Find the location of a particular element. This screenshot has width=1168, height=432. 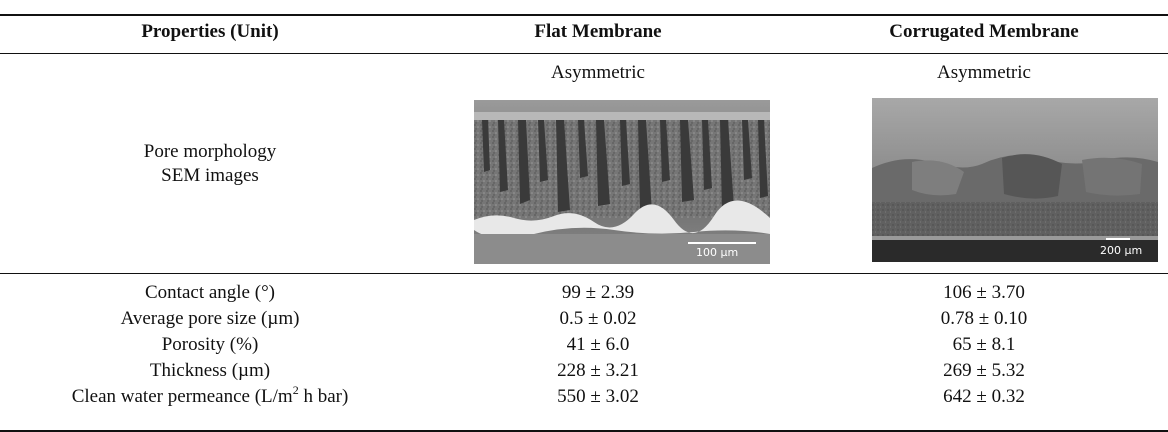

row-property-prefix: Clean water permeance (L/m is located at coordinates (182, 396).